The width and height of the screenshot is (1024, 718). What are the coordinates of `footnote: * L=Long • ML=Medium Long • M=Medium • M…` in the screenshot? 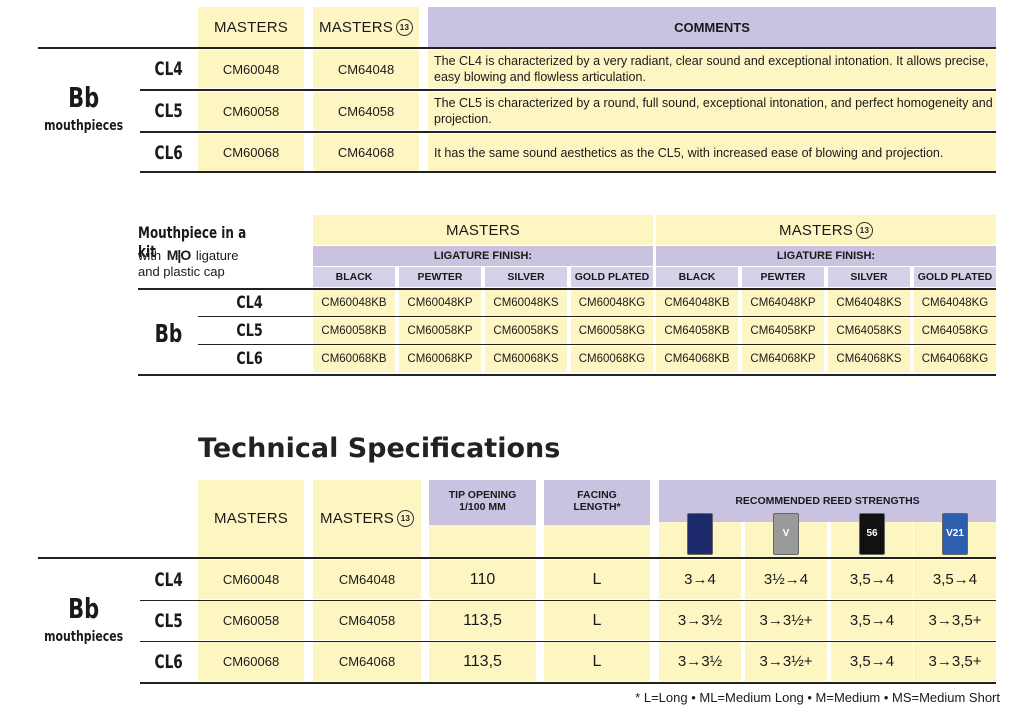 It's located at (817, 697).